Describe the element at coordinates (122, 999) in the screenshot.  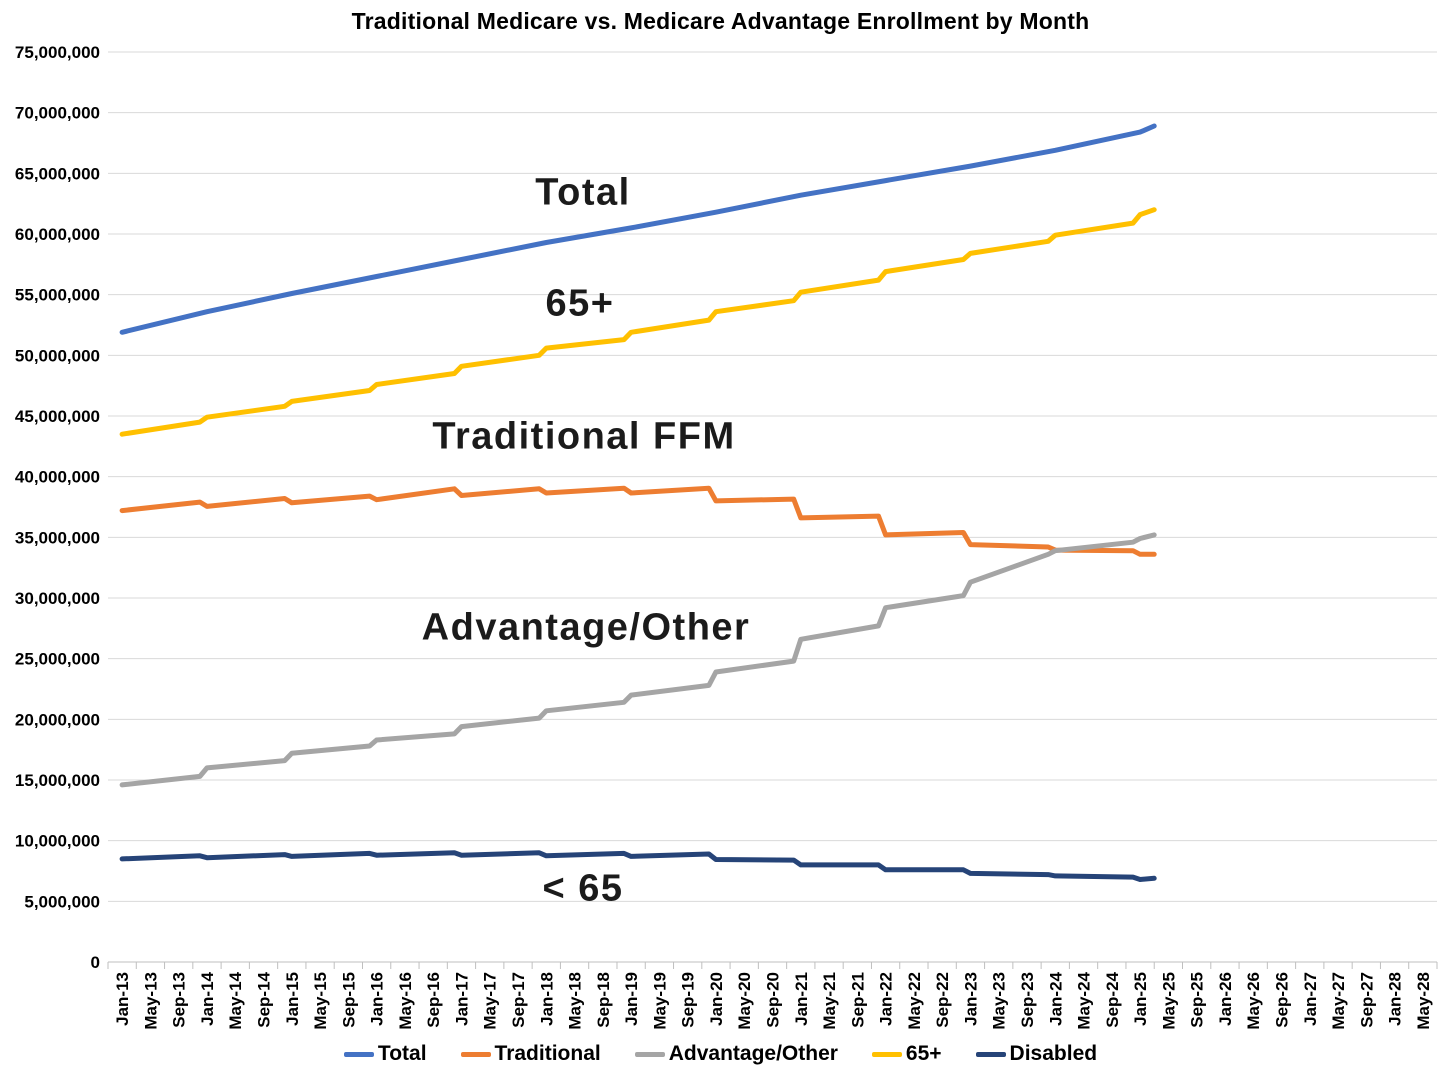
I see `x-axis-label: Jan-13` at that location.